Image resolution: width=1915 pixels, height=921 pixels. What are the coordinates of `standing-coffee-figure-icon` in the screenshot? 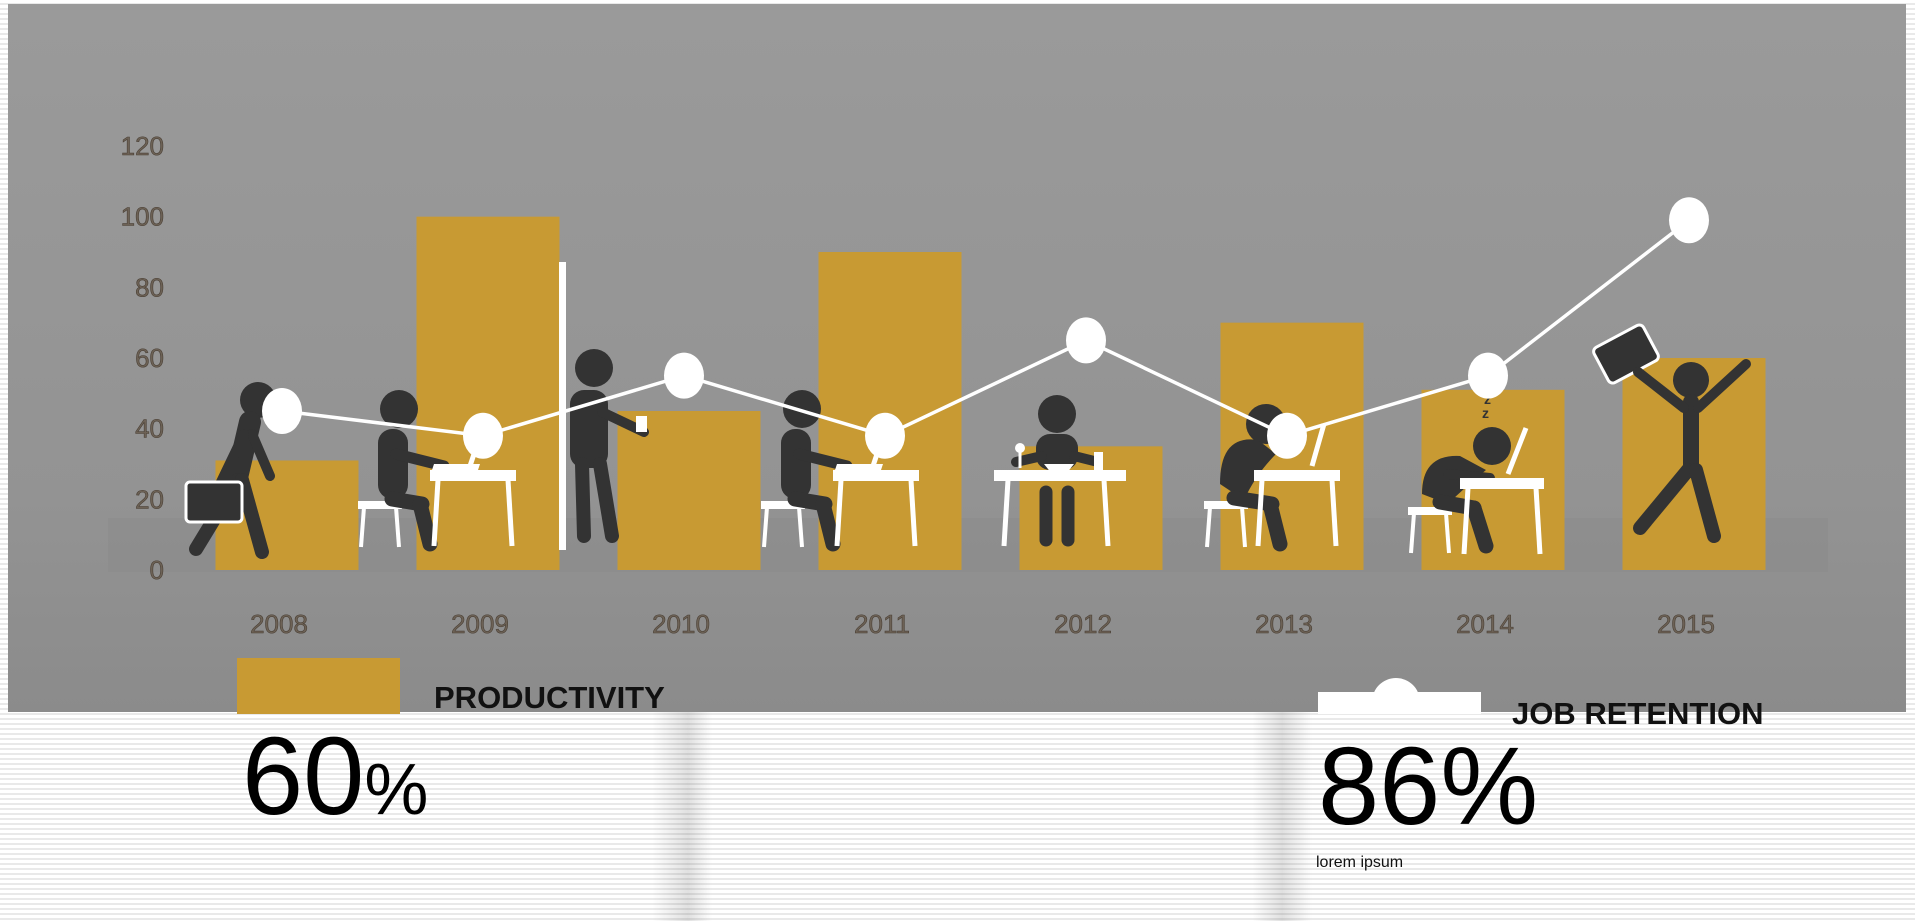 It's located at (604, 406).